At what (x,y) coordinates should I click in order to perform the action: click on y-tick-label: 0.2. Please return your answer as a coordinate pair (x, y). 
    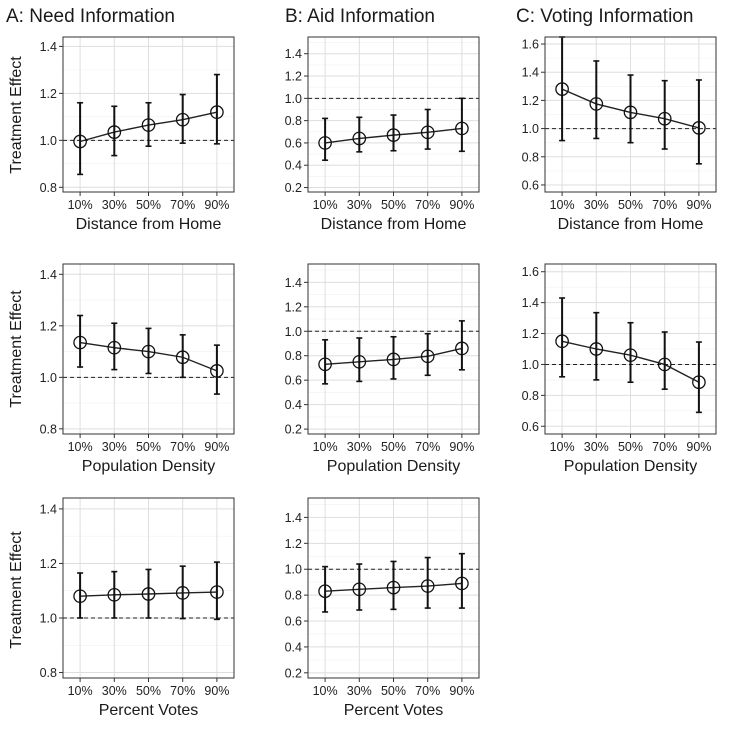
    Looking at the image, I should click on (293, 673).